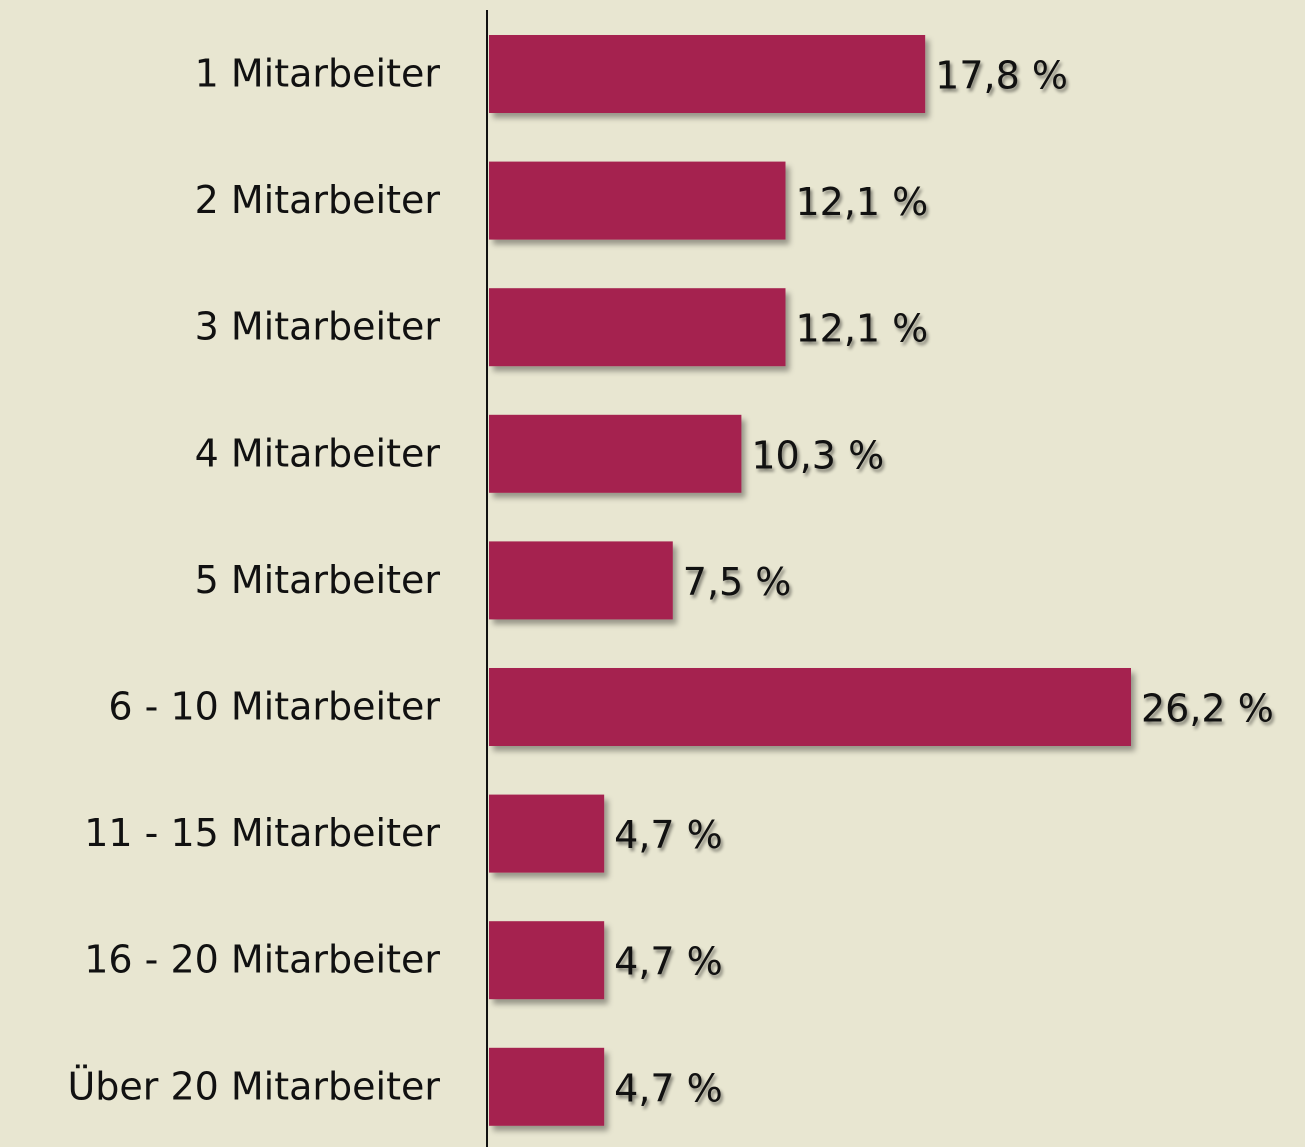  Describe the element at coordinates (1001, 76) in the screenshot. I see `value-label: 17,8 %` at that location.